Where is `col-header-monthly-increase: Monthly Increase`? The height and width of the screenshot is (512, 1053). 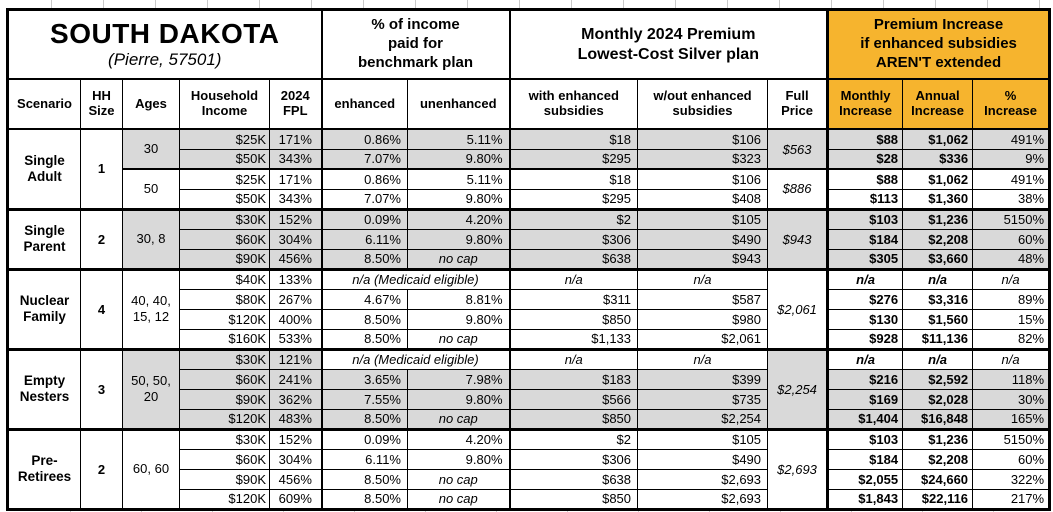
col-header-monthly-increase: Monthly Increase is located at coordinates (865, 104).